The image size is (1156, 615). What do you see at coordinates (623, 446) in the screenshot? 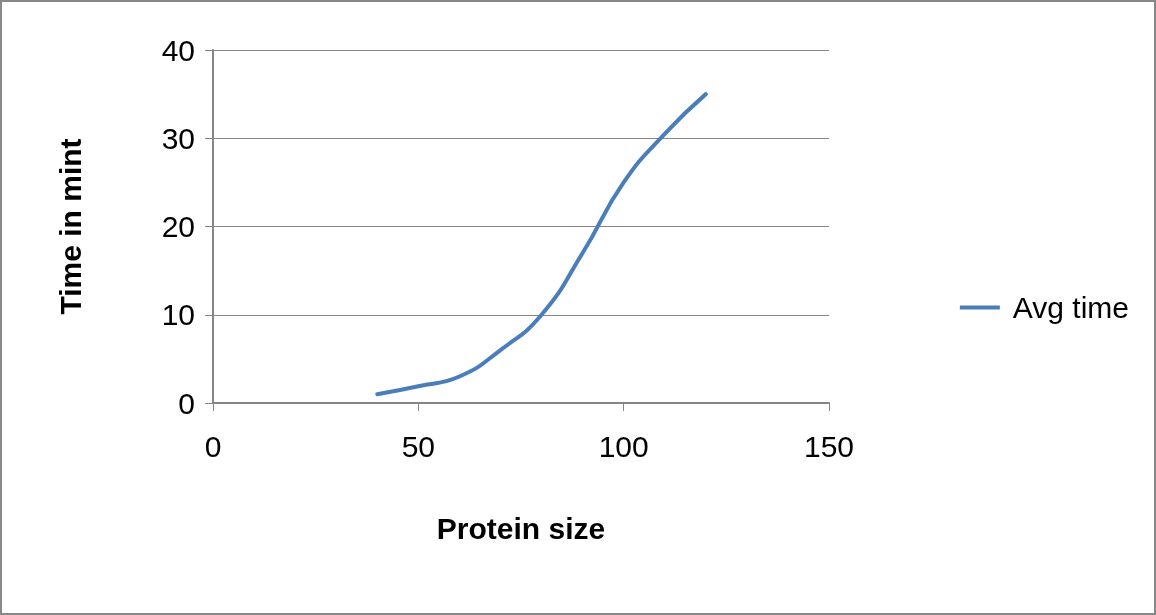
I see `x-tick-label: 100` at bounding box center [623, 446].